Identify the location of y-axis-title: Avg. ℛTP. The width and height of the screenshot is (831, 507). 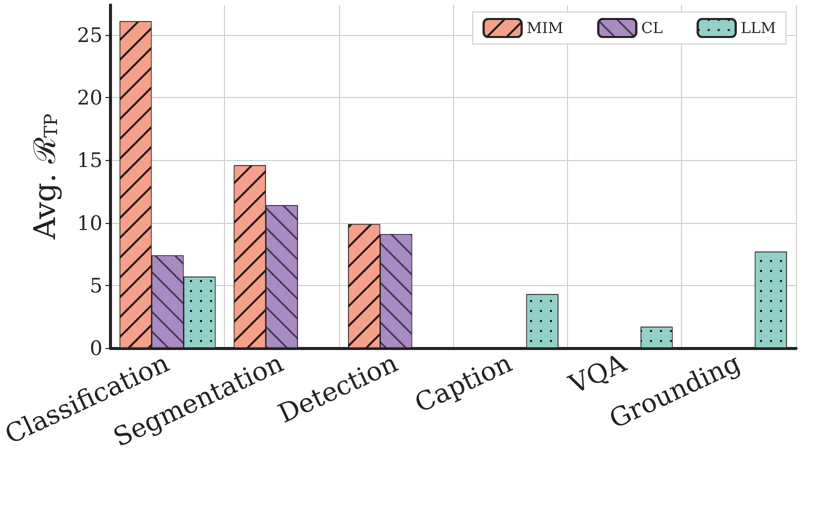
(45, 177).